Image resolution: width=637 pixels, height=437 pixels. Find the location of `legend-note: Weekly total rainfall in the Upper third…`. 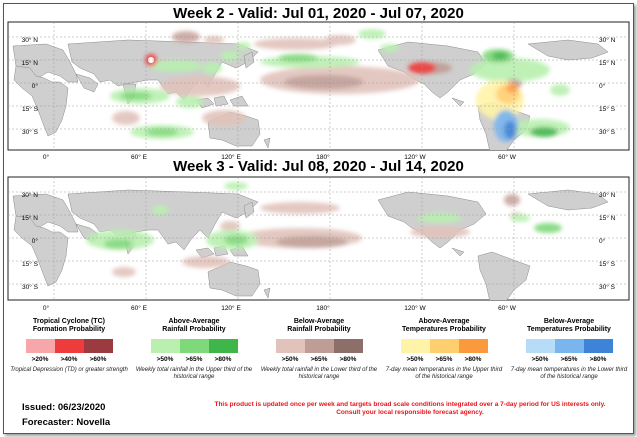

legend-note: Weekly total rainfall in the Upper third… is located at coordinates (194, 373).